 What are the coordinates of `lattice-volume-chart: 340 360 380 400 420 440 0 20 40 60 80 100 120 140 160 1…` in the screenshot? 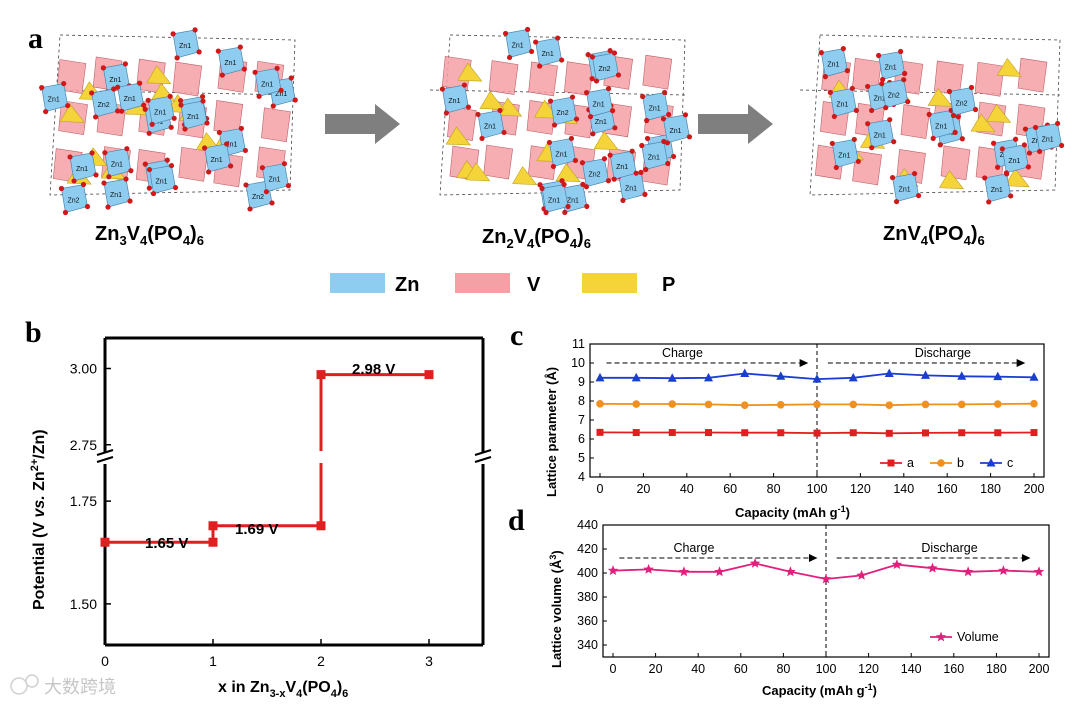 It's located at (799, 608).